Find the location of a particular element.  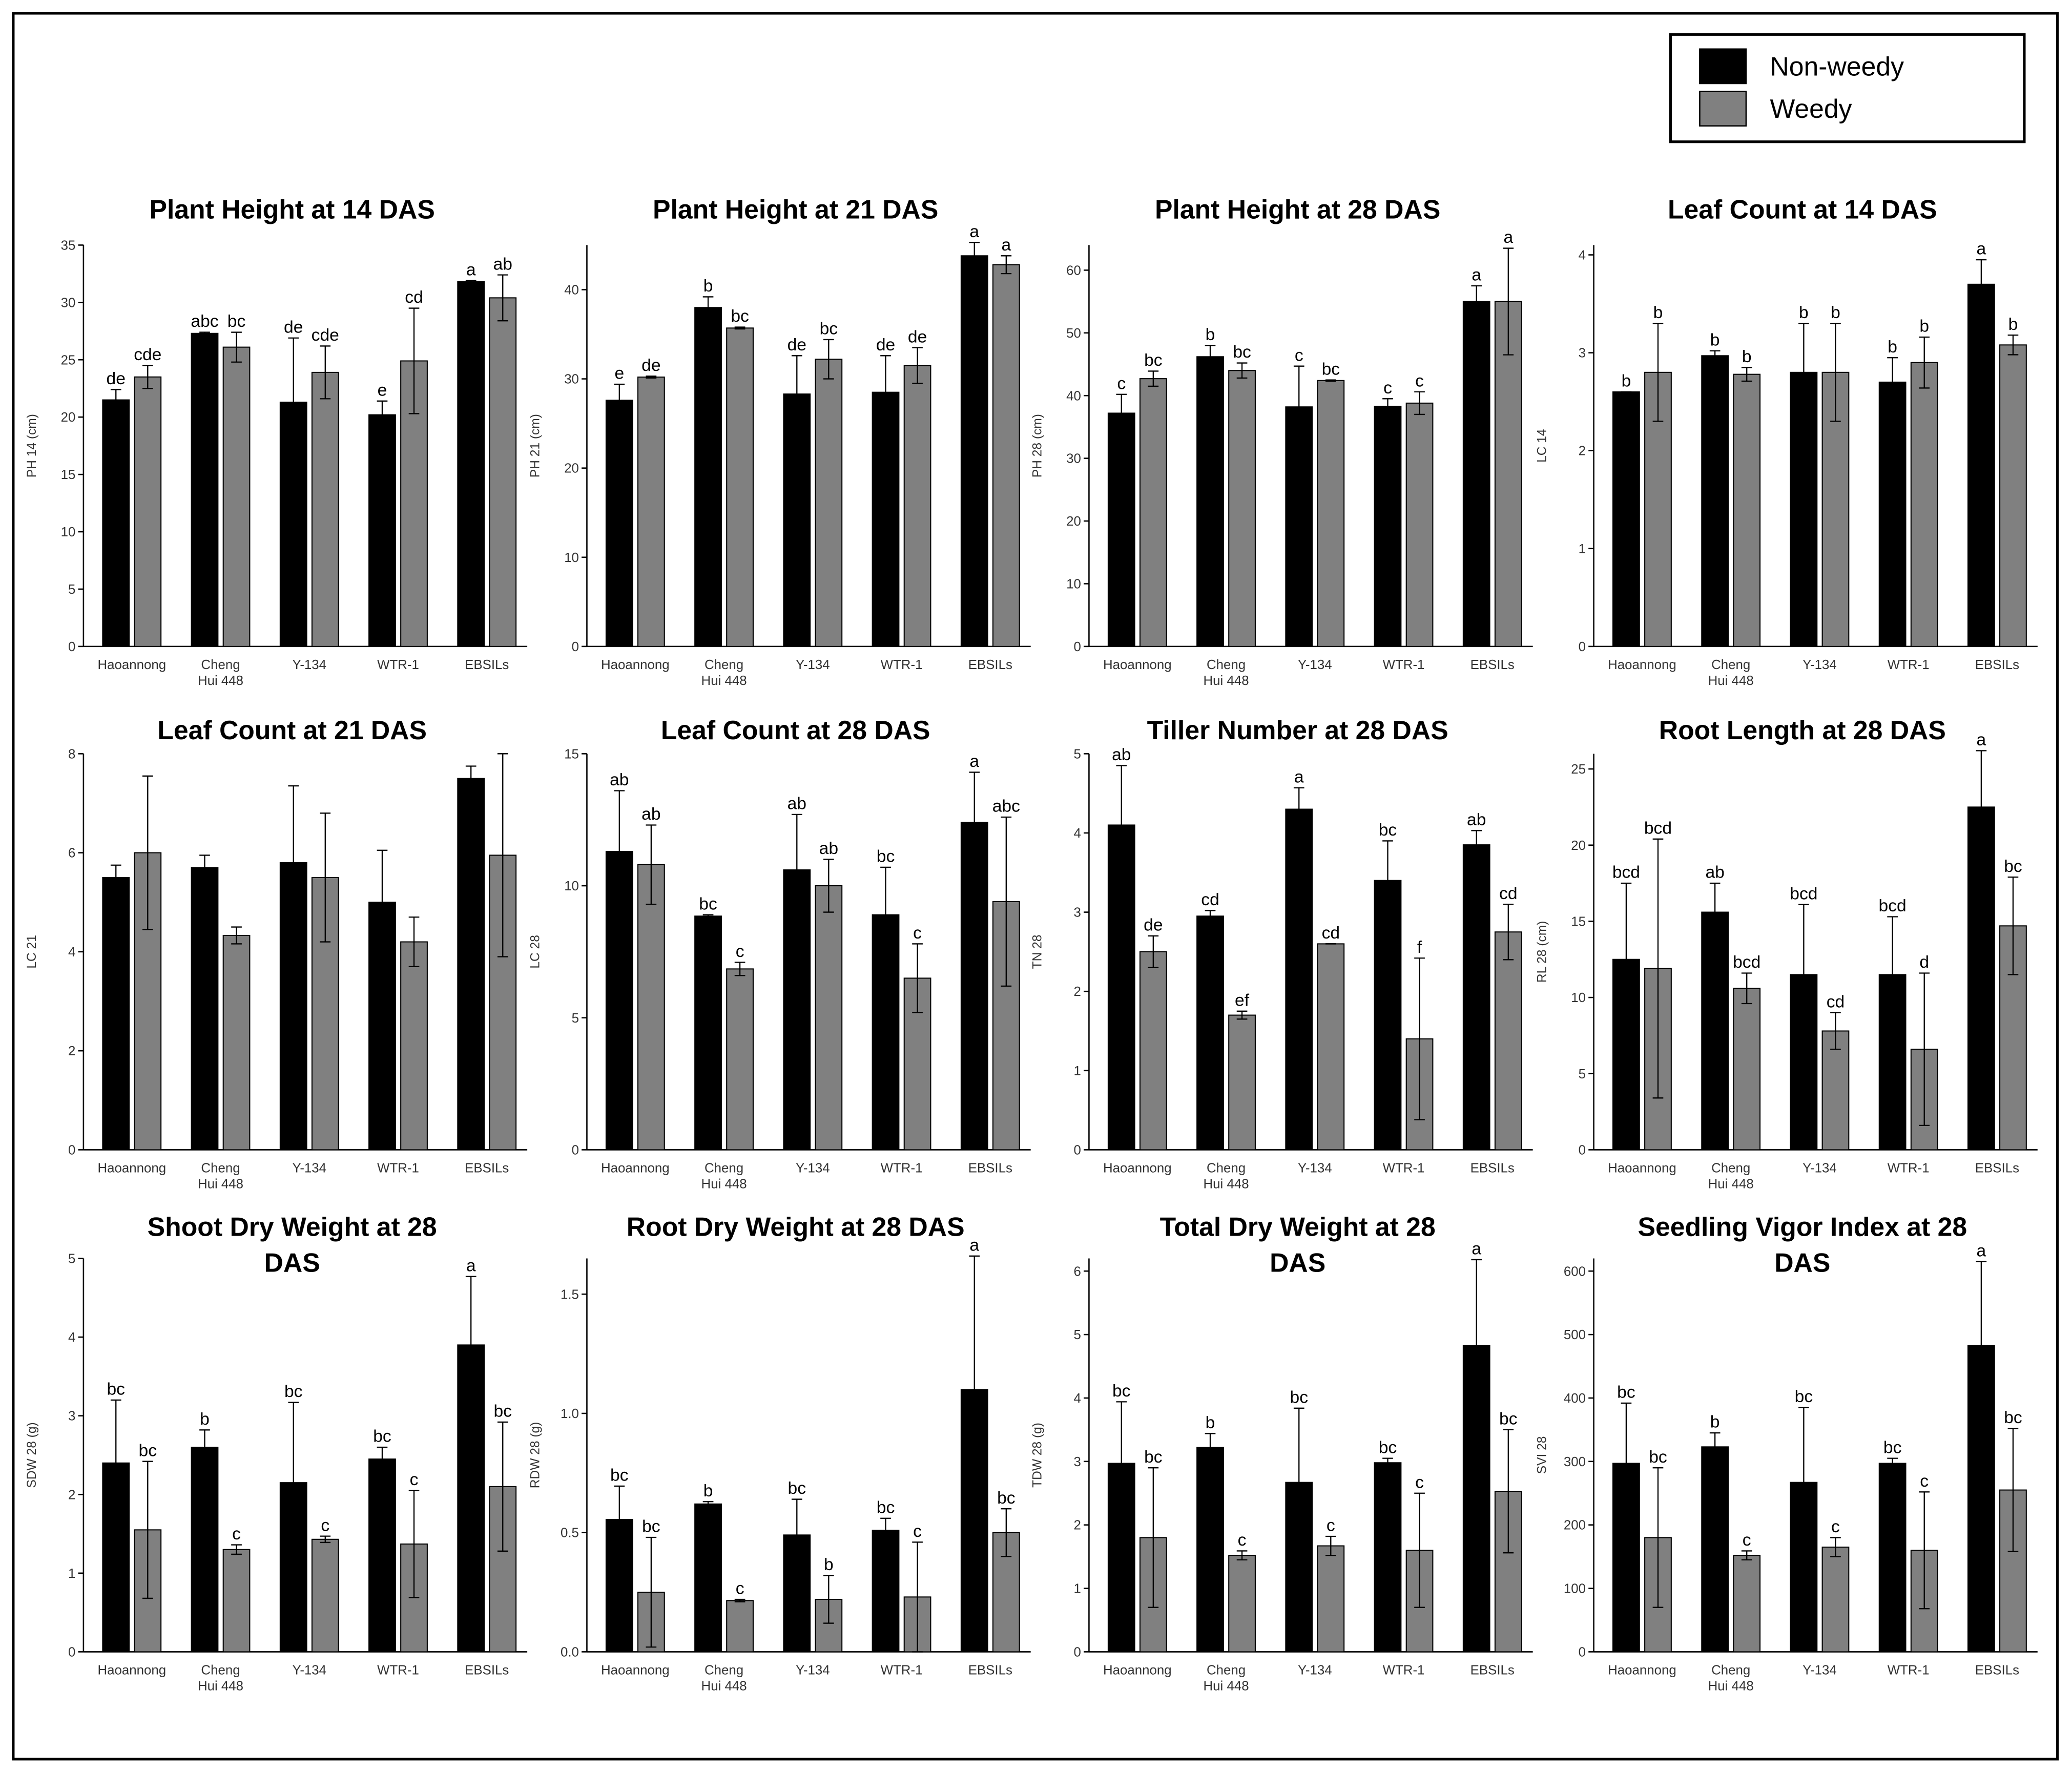

y-tick-label: 3 is located at coordinates (71, 1416).